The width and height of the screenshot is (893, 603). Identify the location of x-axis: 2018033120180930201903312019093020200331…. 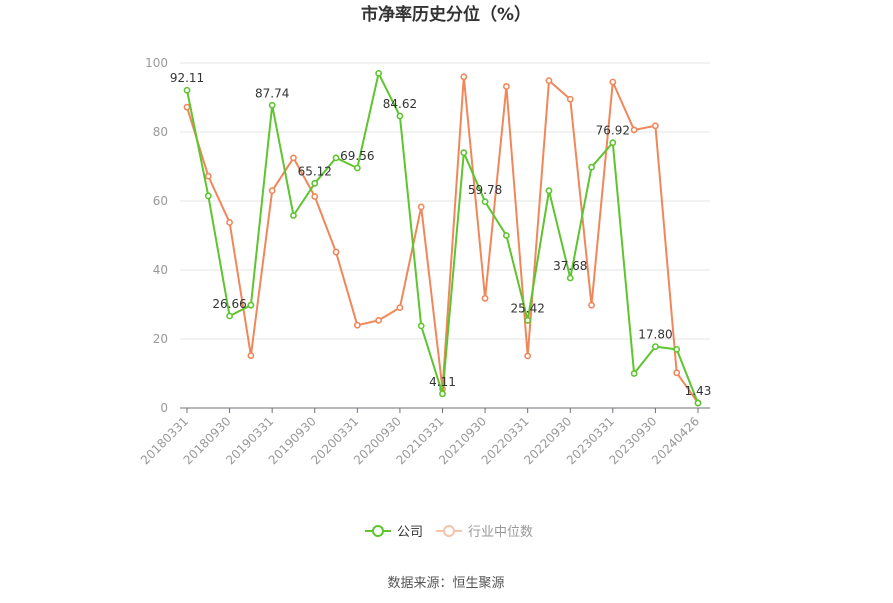
(424, 437).